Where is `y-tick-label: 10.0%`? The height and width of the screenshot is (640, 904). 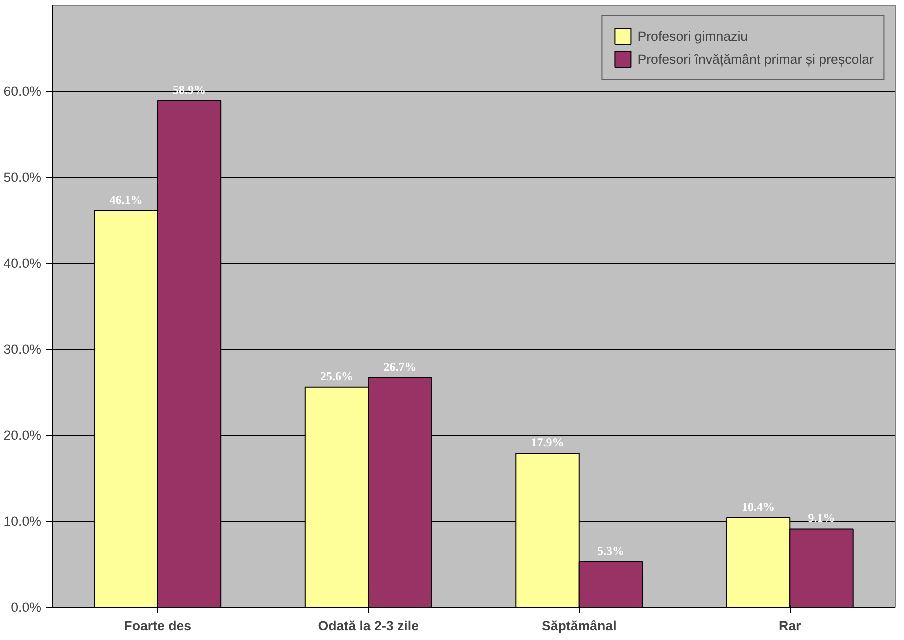
y-tick-label: 10.0% is located at coordinates (23, 521).